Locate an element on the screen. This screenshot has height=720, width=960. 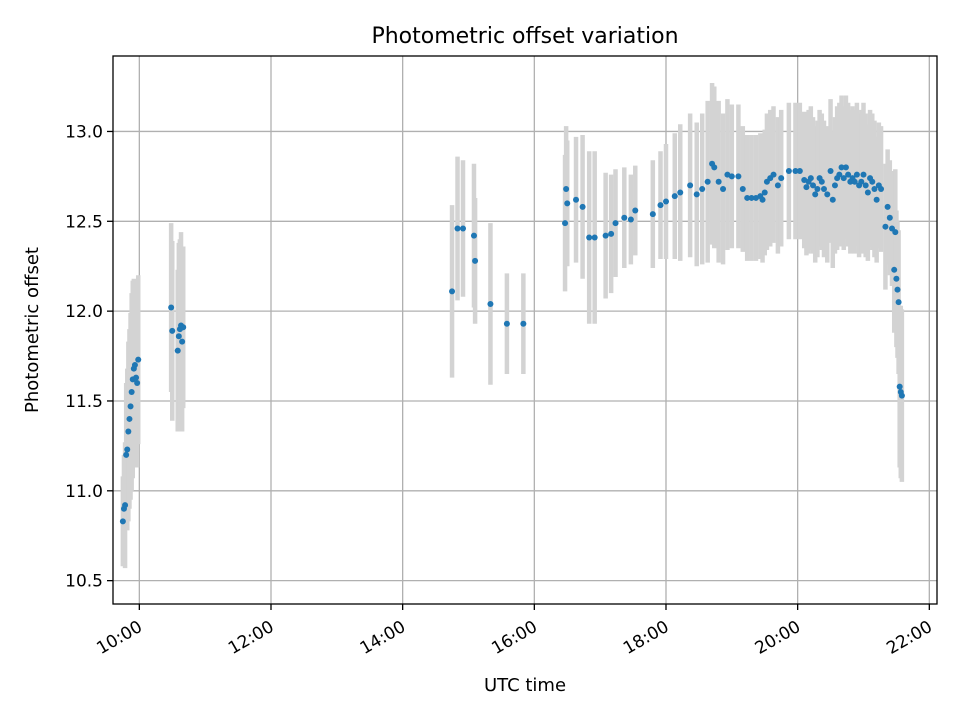
x-axis-label: UTC time is located at coordinates (525, 685).